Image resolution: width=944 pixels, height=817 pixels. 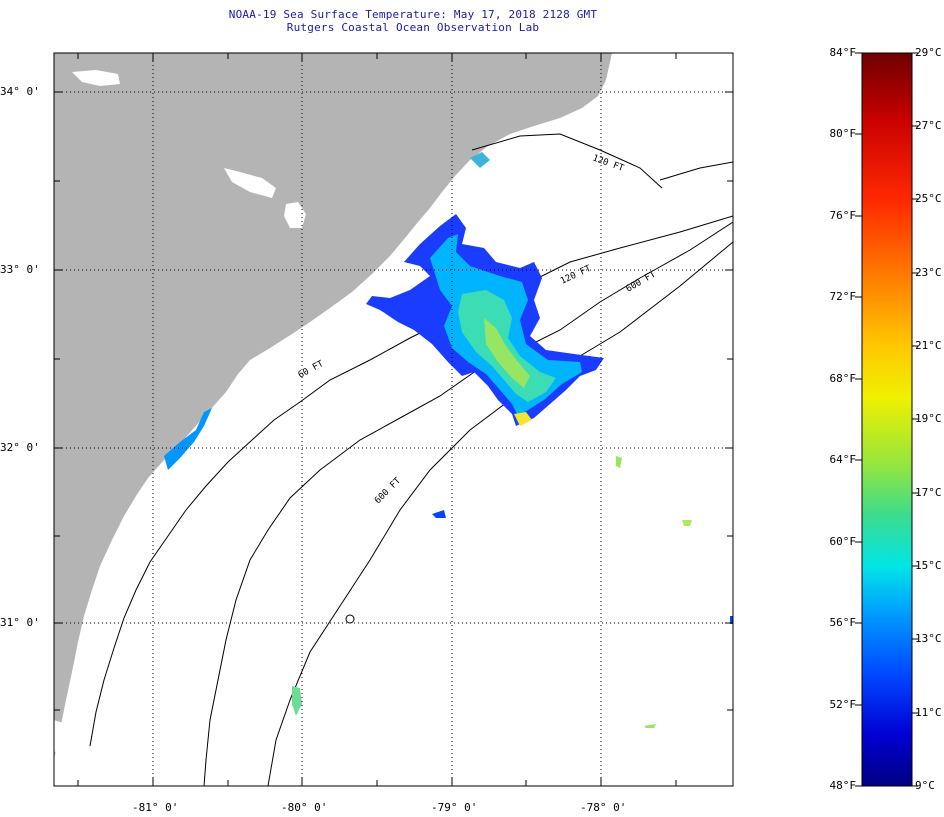 What do you see at coordinates (928, 418) in the screenshot?
I see `colorbar-label-c: 19°C` at bounding box center [928, 418].